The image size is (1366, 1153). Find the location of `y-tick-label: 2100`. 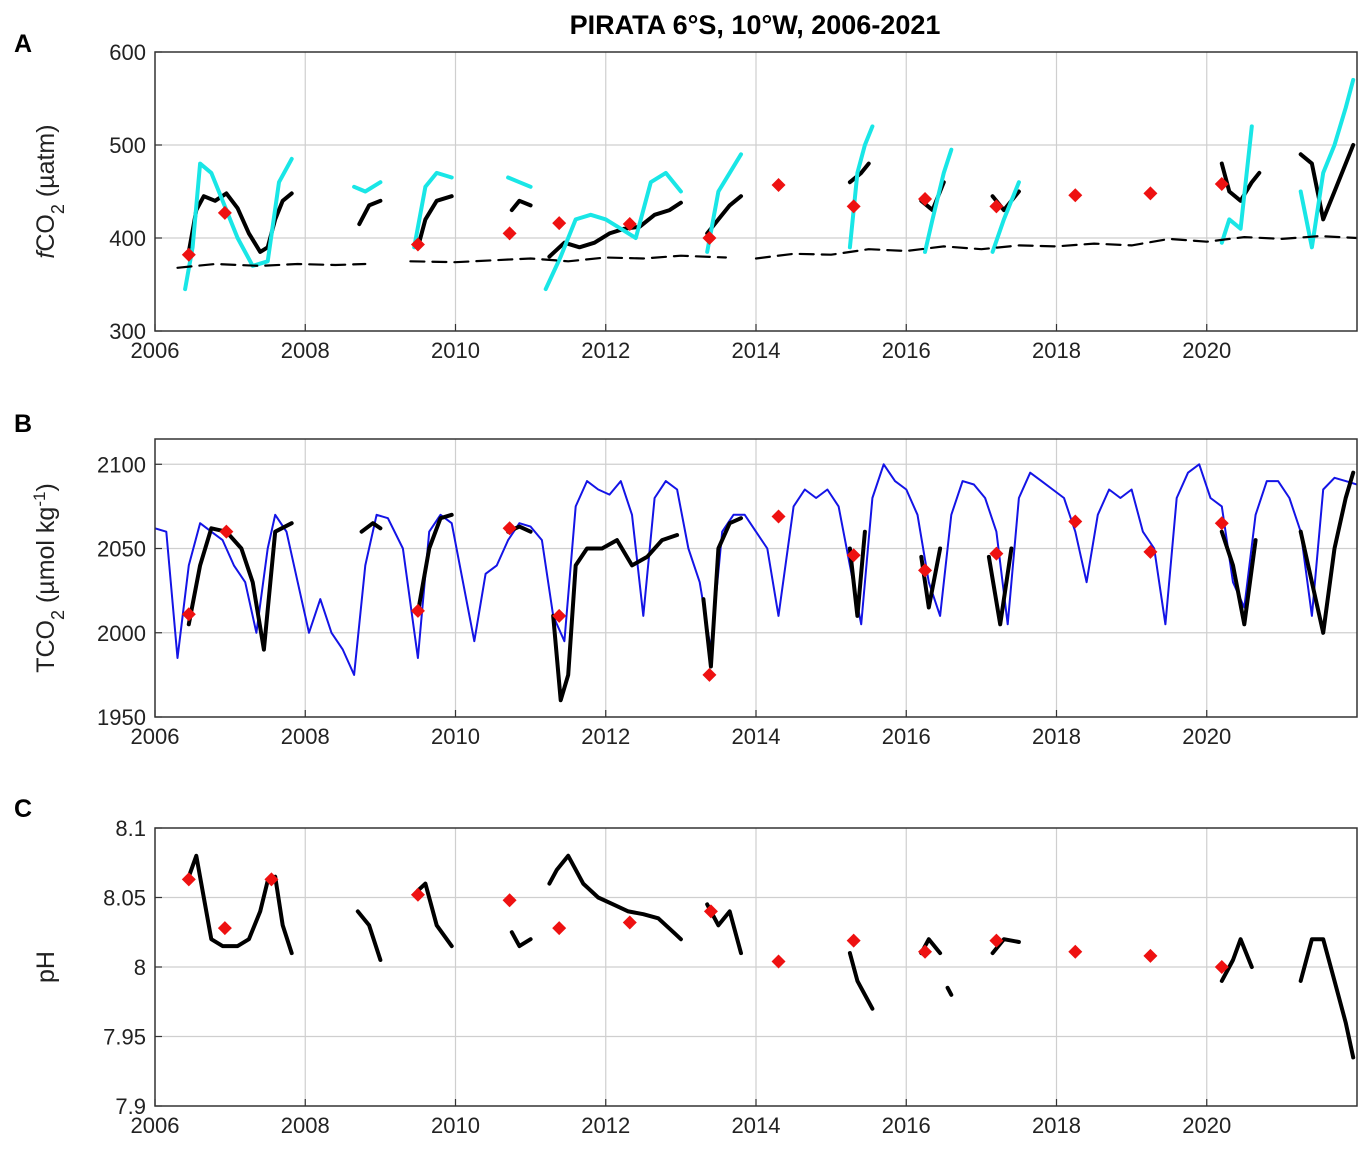

y-tick-label: 2100 is located at coordinates (121, 464).